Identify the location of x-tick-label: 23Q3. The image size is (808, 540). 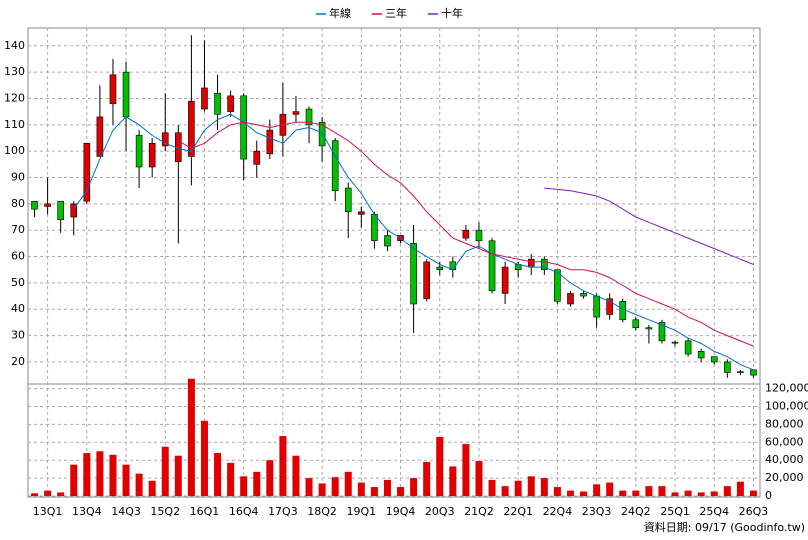
(597, 511).